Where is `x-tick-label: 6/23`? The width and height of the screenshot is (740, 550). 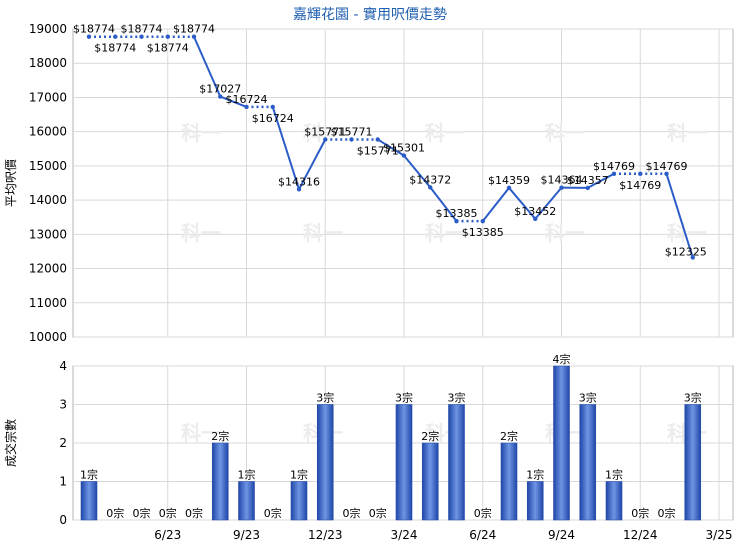 x-tick-label: 6/23 is located at coordinates (167, 535).